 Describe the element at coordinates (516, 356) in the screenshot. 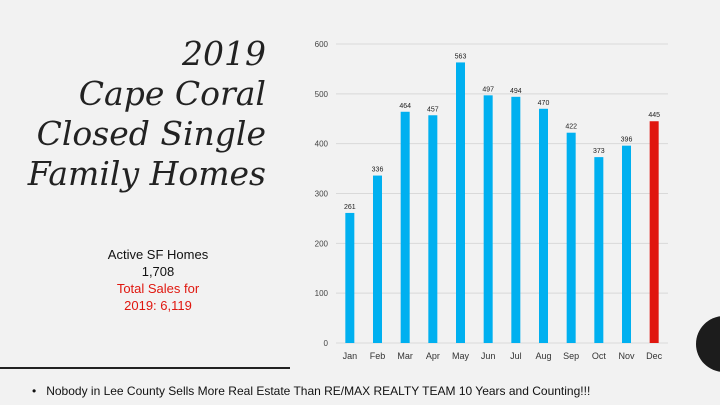

I see `x-tick-label: Jul` at that location.